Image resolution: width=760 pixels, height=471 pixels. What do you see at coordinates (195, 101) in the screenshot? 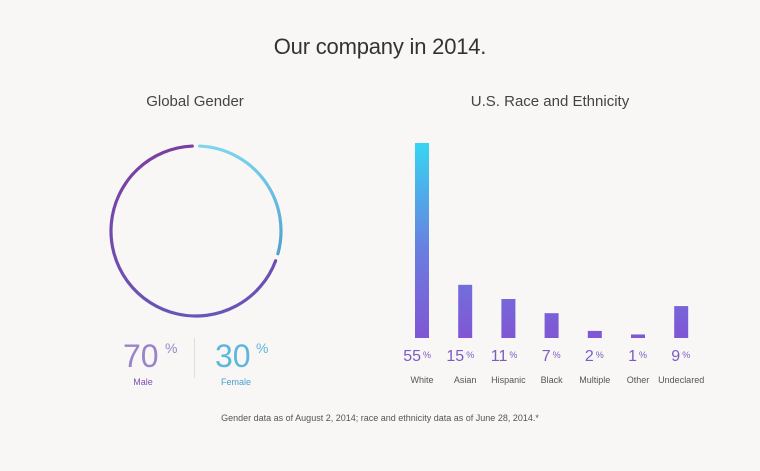
I see `gender-chart-title: Global Gender` at bounding box center [195, 101].